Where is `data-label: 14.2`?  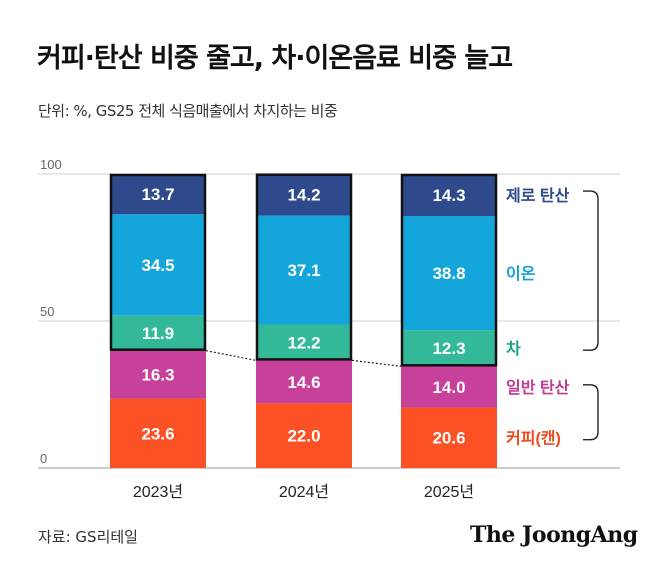
data-label: 14.2 is located at coordinates (303, 195).